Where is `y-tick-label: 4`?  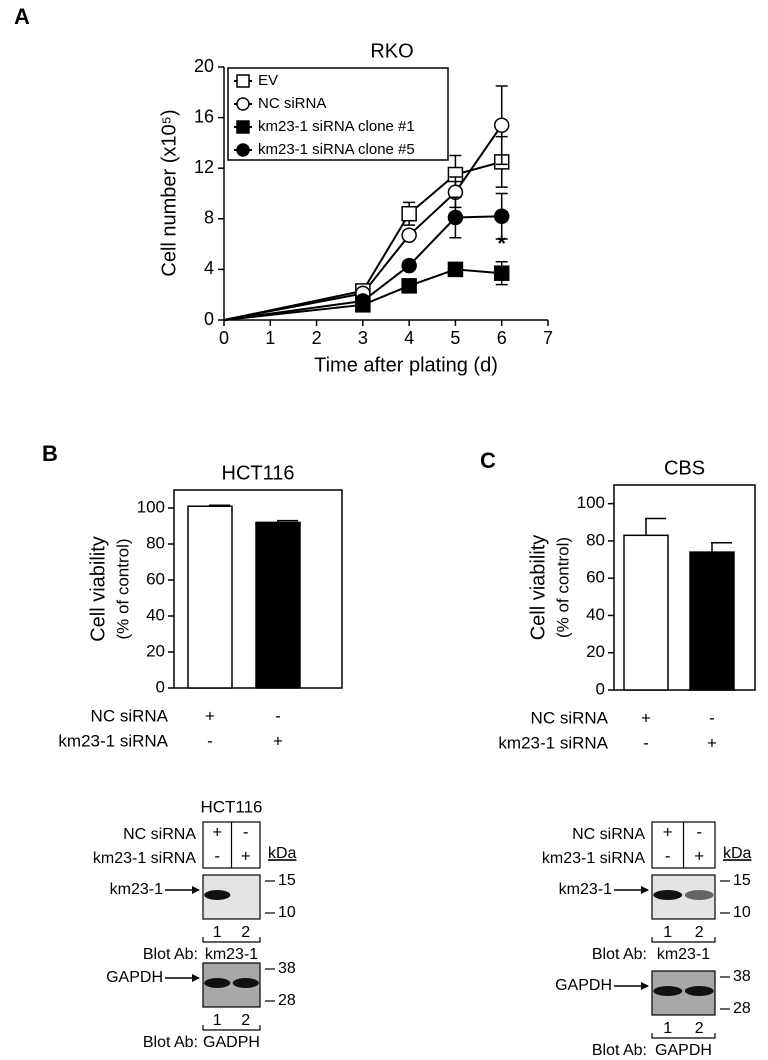 y-tick-label: 4 is located at coordinates (209, 268).